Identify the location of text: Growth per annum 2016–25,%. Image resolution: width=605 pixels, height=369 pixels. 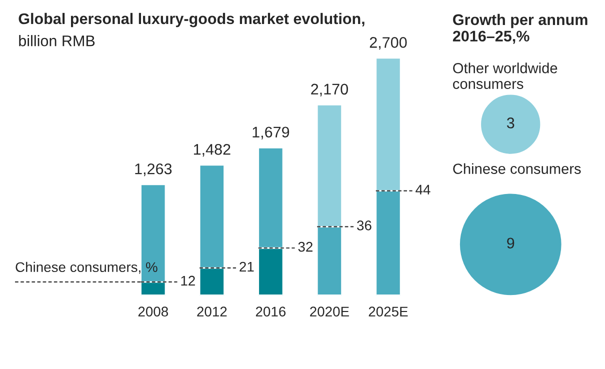
(520, 29).